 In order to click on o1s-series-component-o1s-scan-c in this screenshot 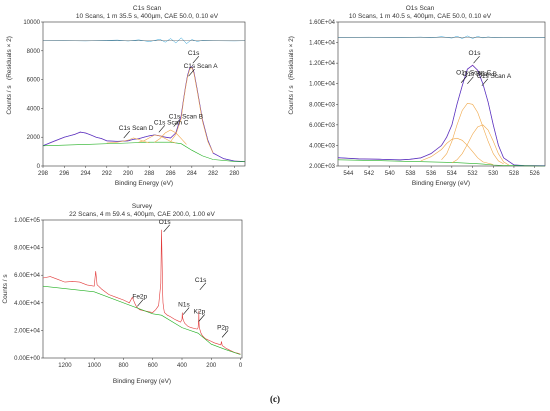, I will do `click(457, 151)`.